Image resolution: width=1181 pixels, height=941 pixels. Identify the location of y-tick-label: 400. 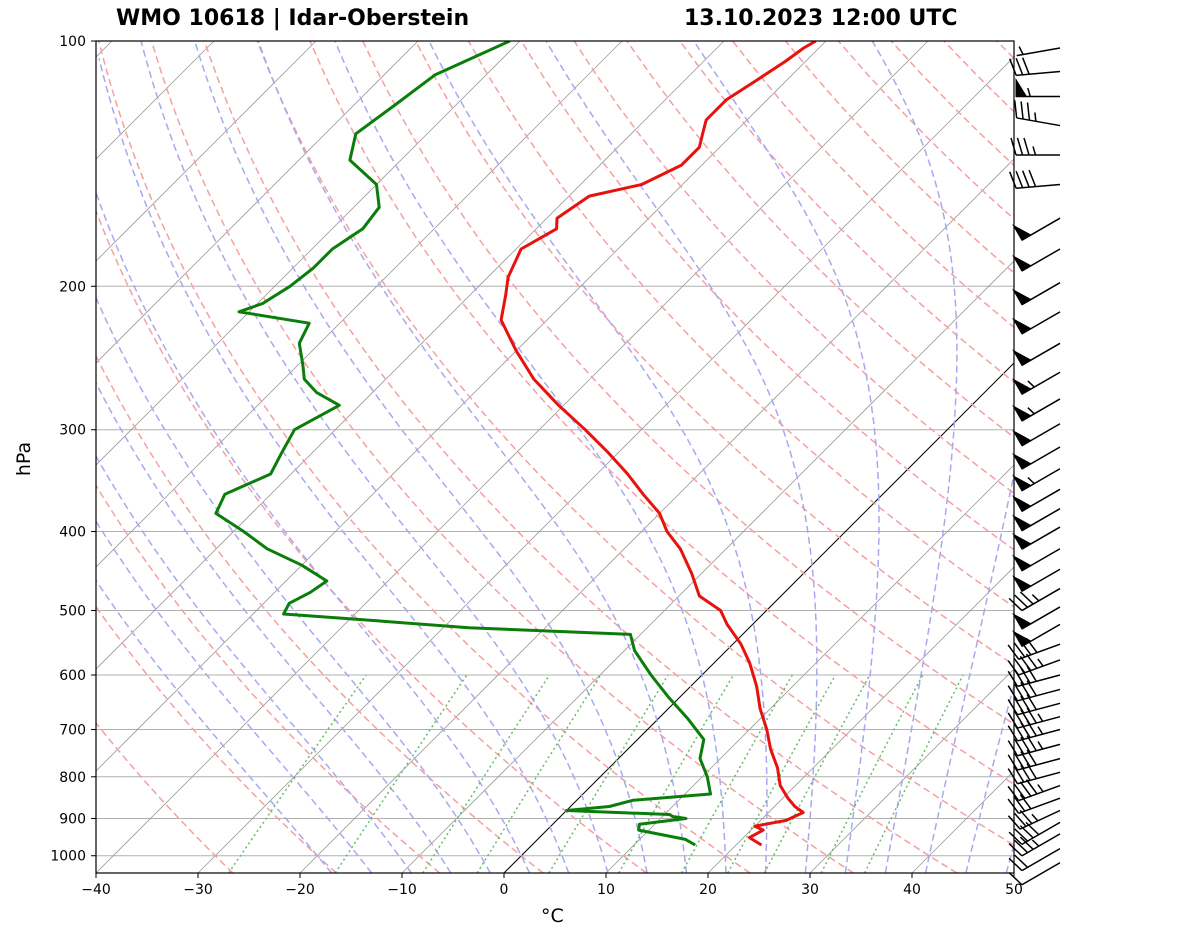
(72, 533).